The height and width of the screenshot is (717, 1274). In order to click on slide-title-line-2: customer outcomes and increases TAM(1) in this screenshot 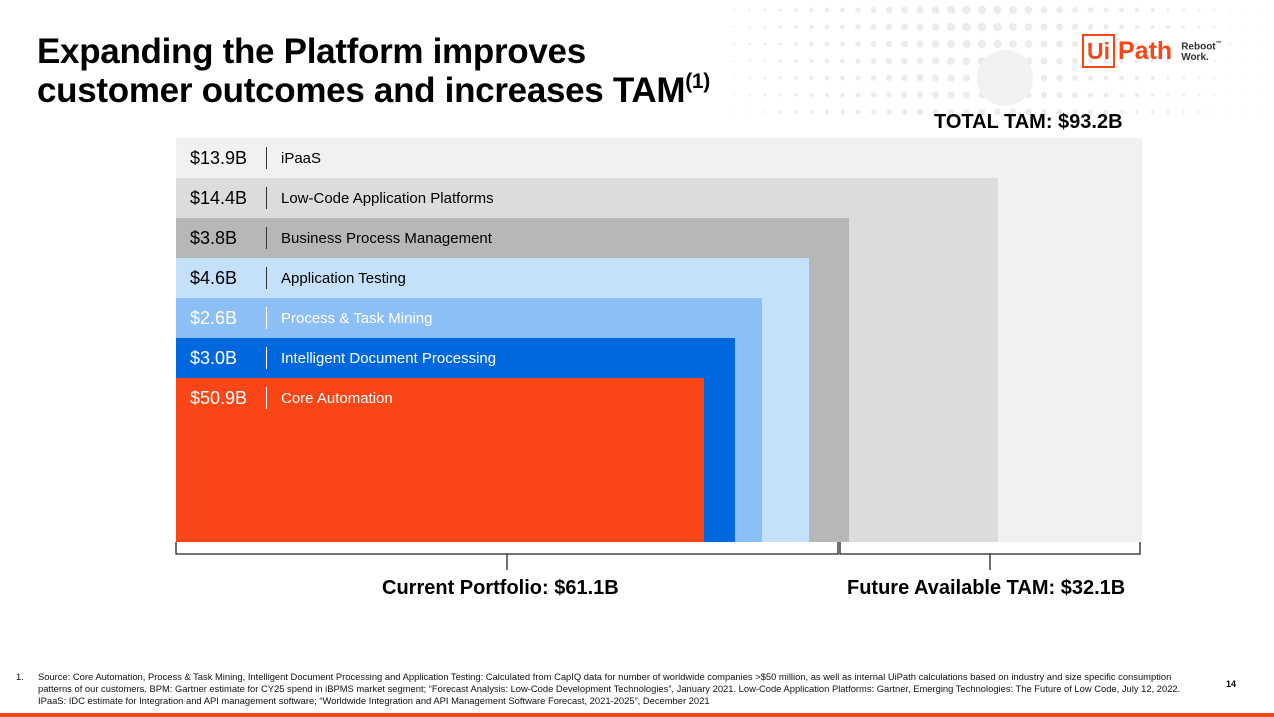, I will do `click(373, 90)`.